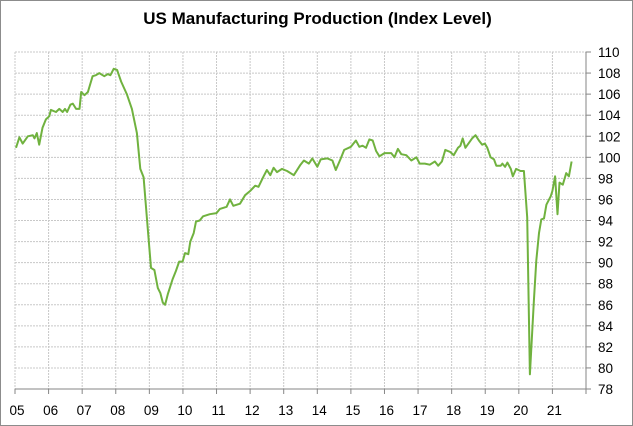 The image size is (633, 426). What do you see at coordinates (386, 410) in the screenshot?
I see `x-tick-label: 16` at bounding box center [386, 410].